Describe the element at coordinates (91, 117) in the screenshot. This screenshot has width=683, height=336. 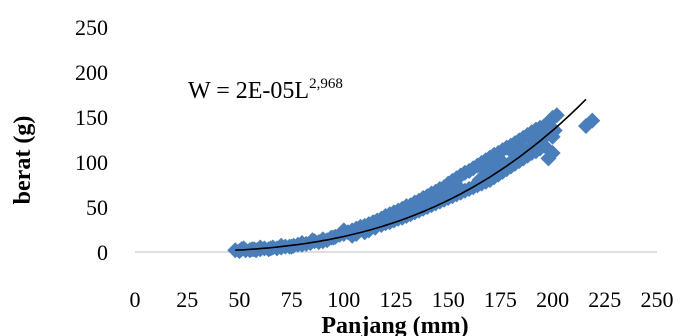
I see `y-tick-label: 150` at that location.